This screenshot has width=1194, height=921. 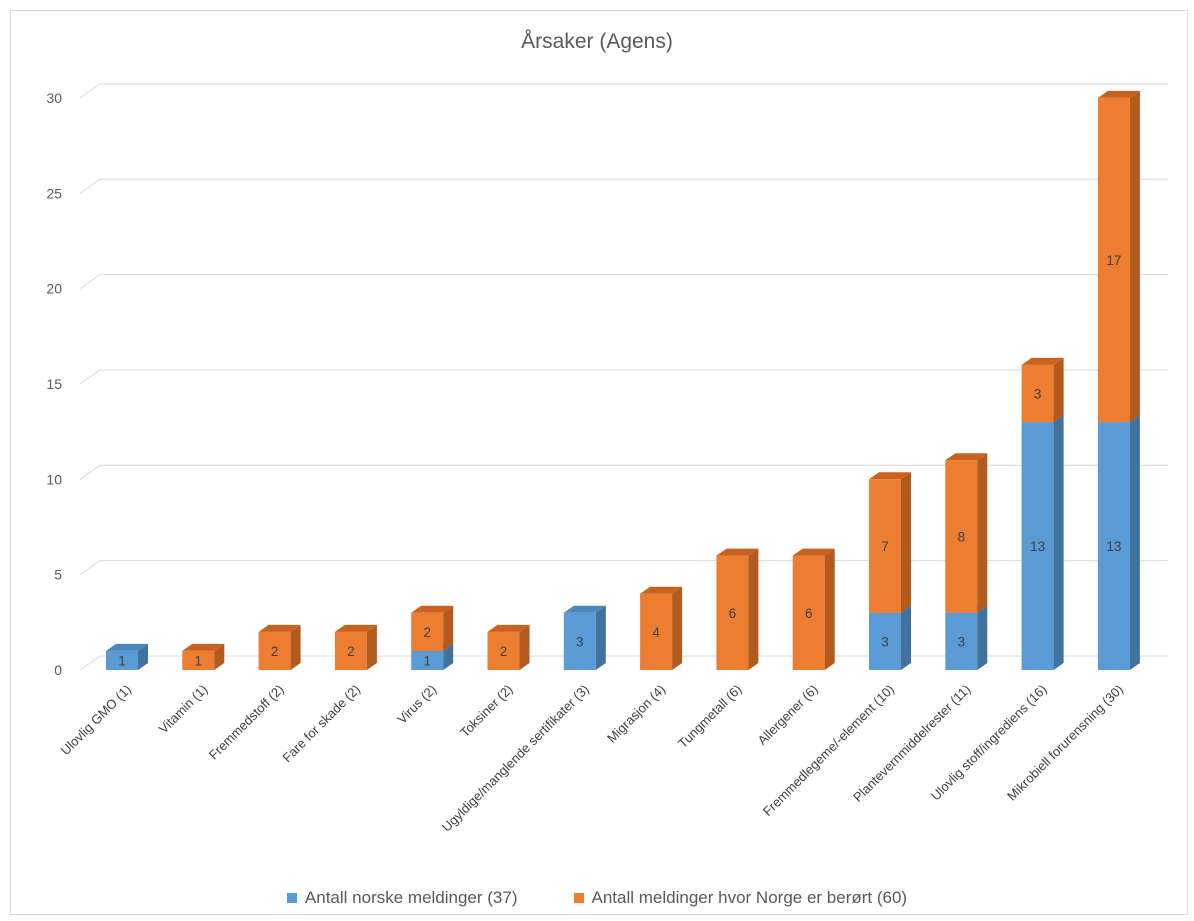 What do you see at coordinates (710, 717) in the screenshot?
I see `x-category-label: Tungmetall (6)` at bounding box center [710, 717].